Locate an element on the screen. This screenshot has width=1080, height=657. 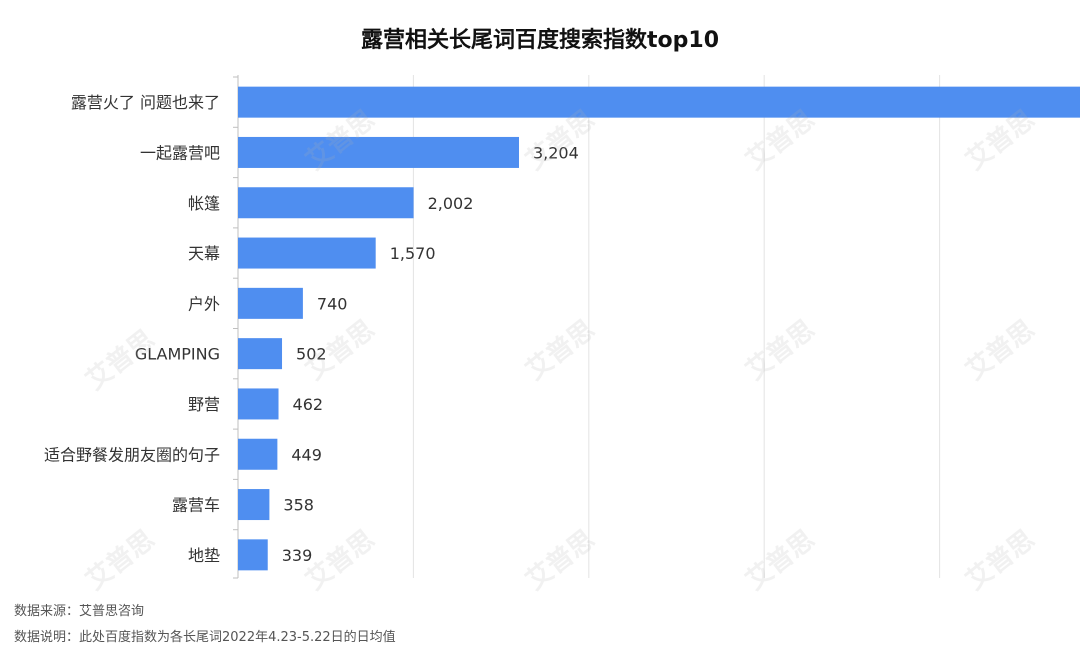
value-label: 339 is located at coordinates (297, 555).